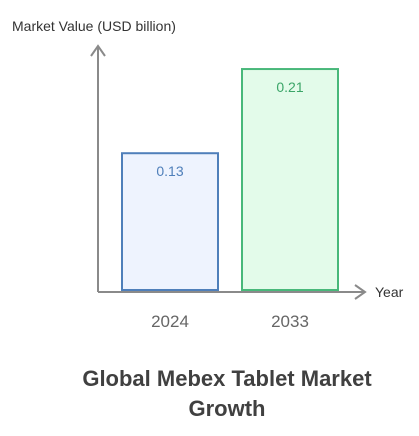 Image resolution: width=419 pixels, height=436 pixels. Describe the element at coordinates (170, 221) in the screenshot. I see `bar-2024` at that location.